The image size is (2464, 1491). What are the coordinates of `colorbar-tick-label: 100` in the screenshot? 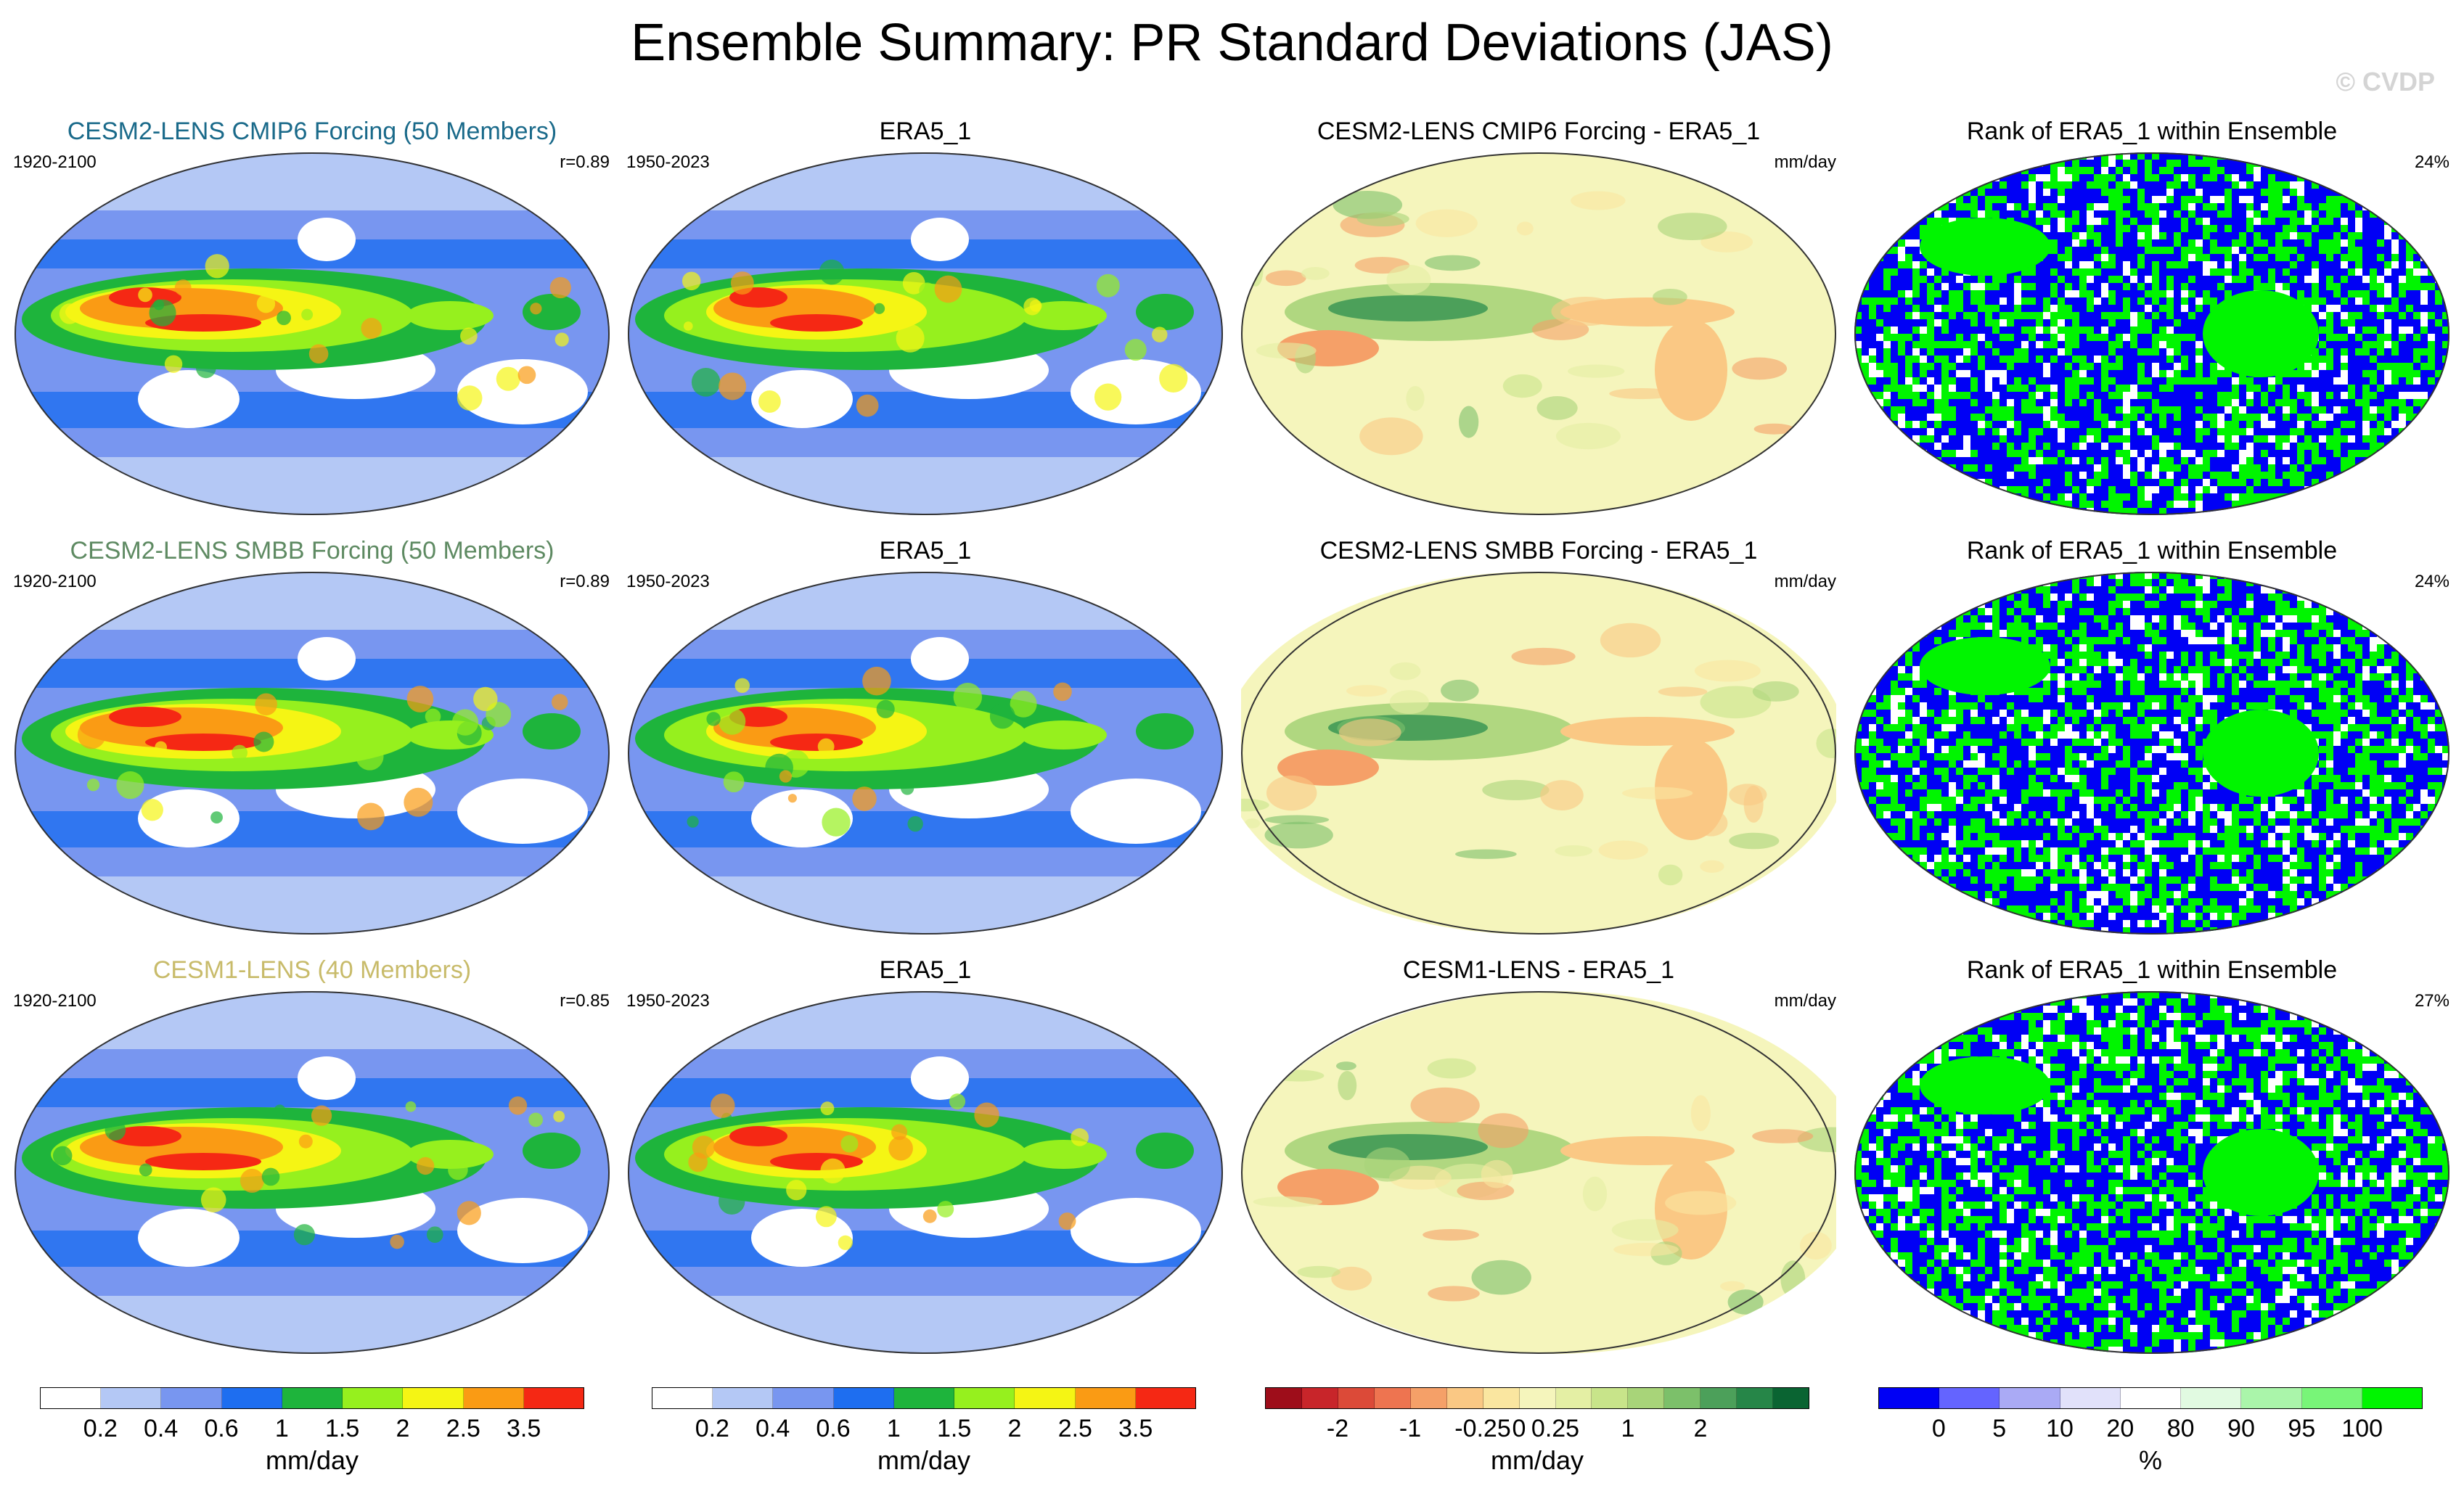 It's located at (2362, 1428).